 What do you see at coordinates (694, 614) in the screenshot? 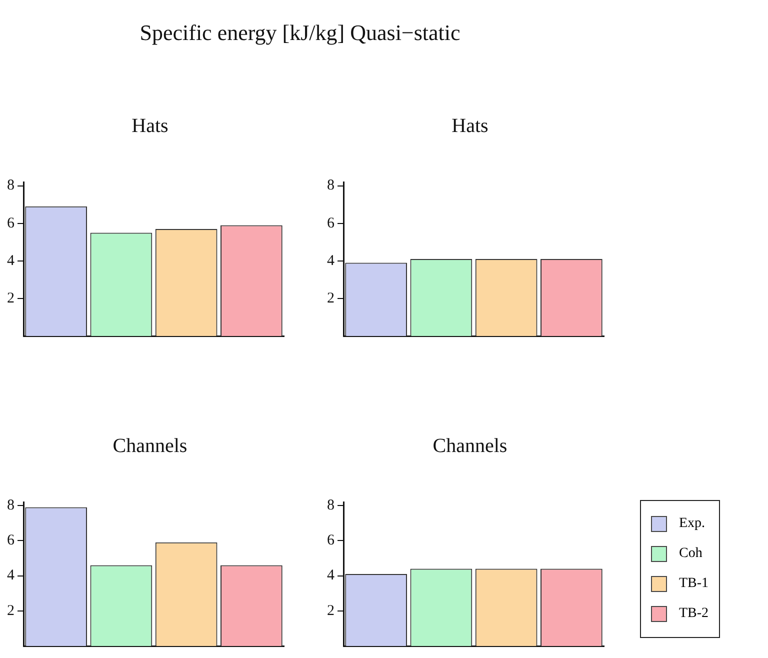
I see `legend-label: TB-2` at bounding box center [694, 614].